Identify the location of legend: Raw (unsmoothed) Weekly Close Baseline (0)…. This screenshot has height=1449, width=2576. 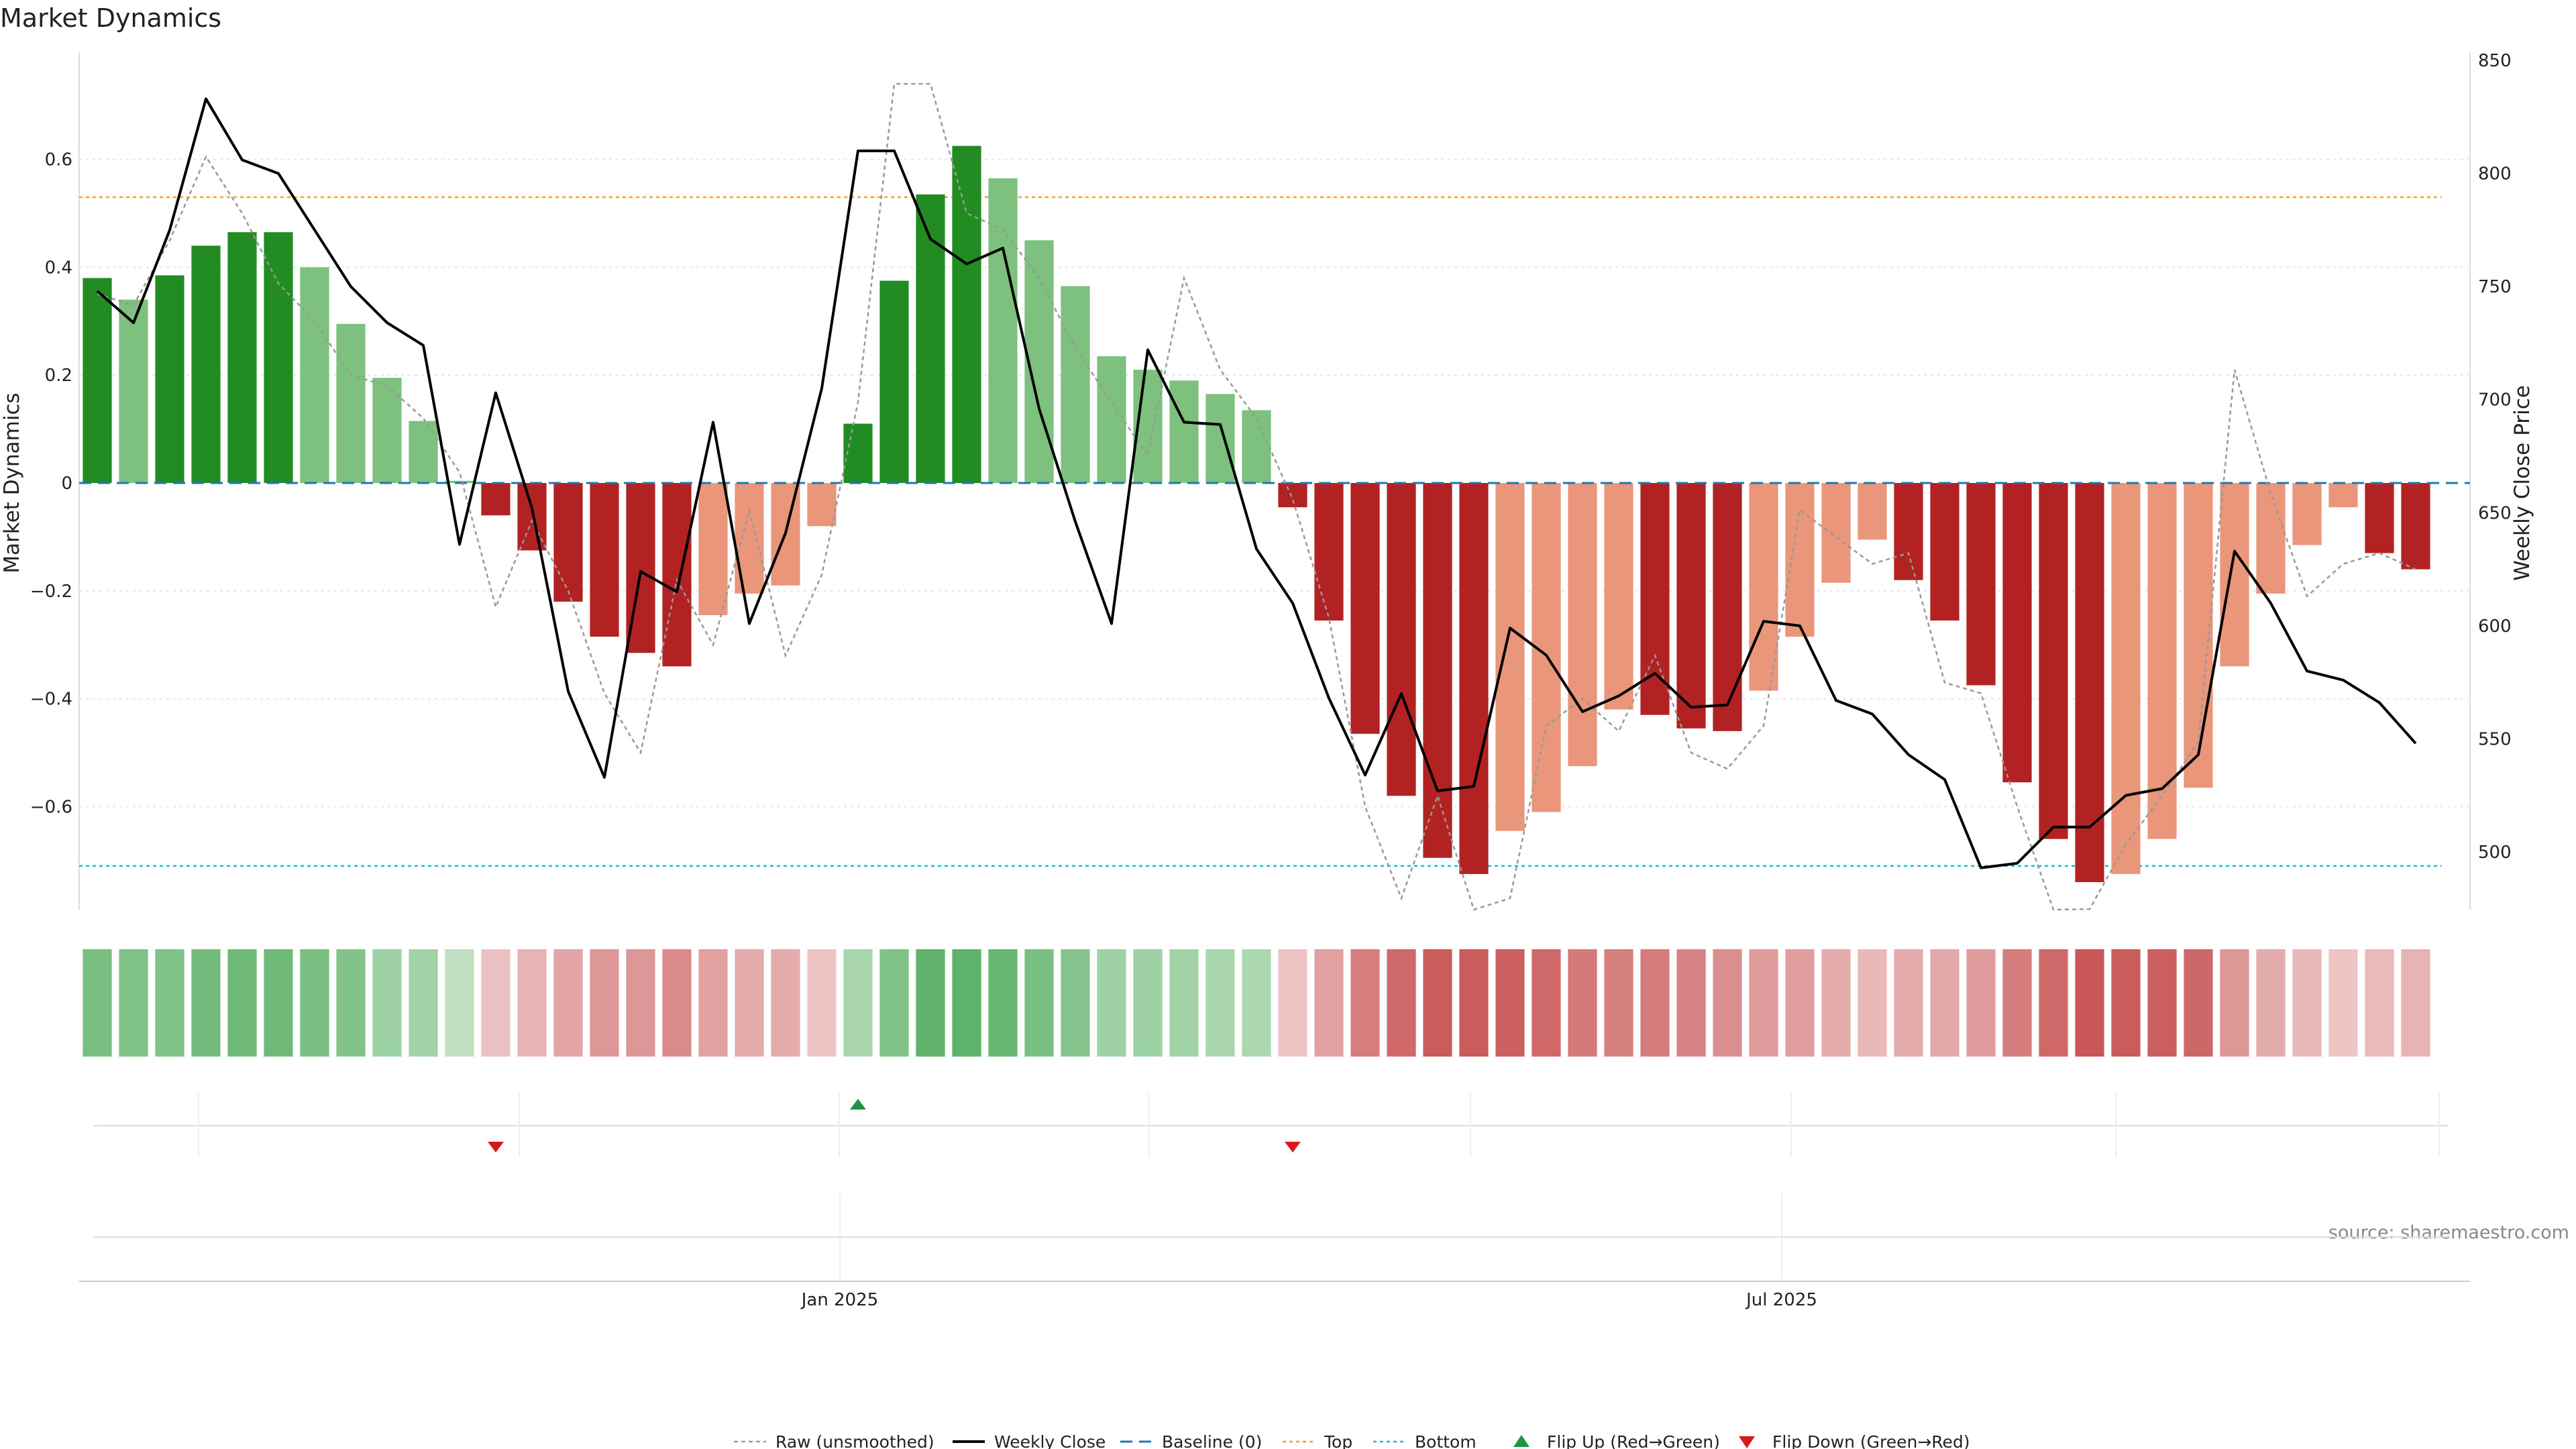
(1352, 1440).